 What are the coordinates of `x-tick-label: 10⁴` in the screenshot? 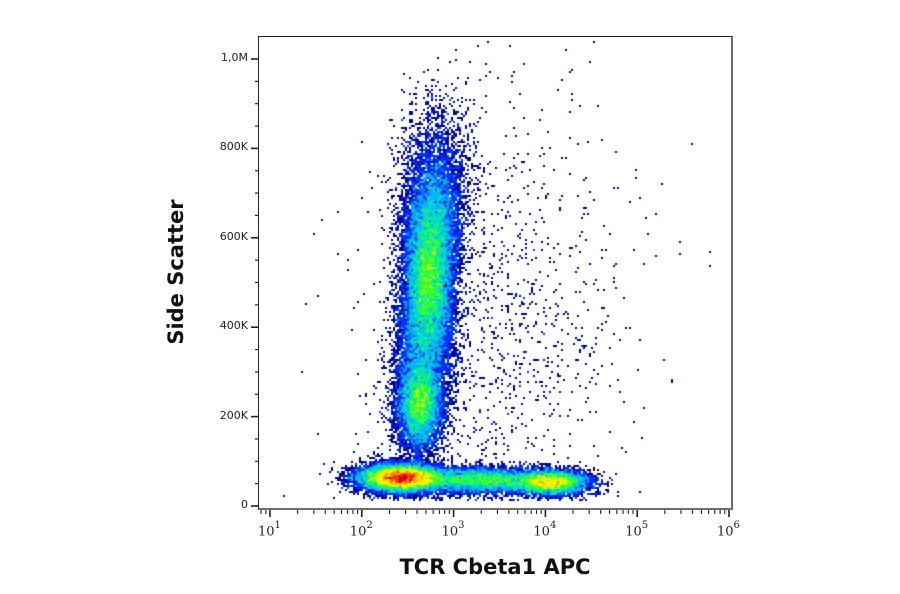 It's located at (545, 530).